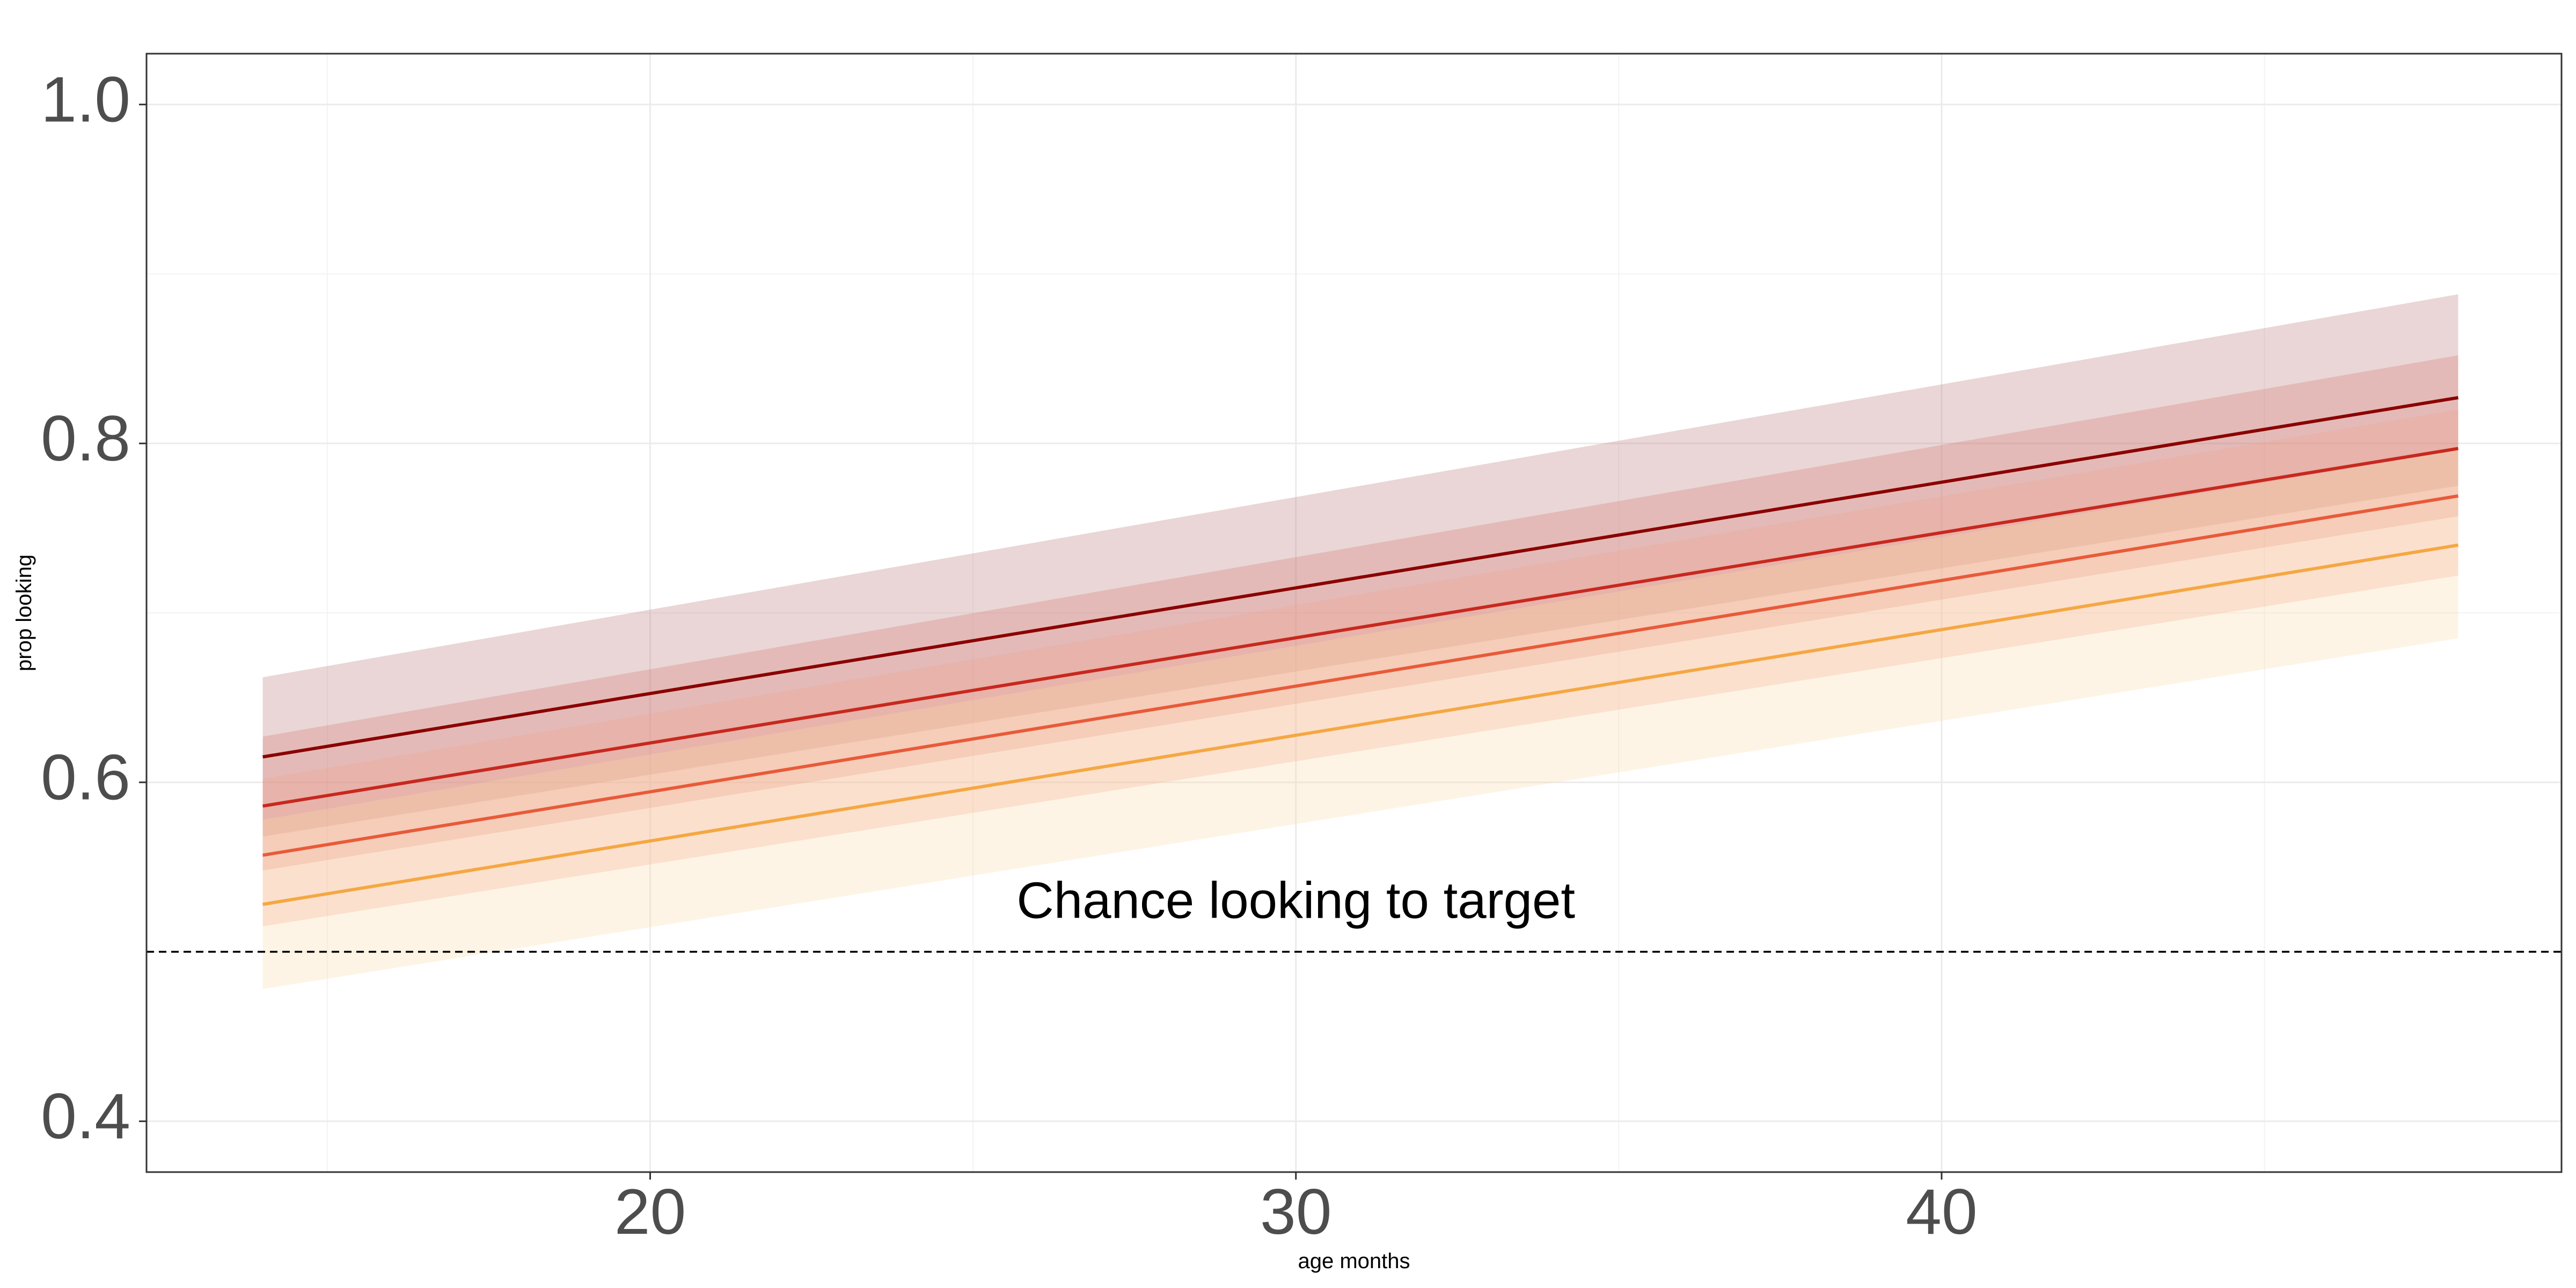 The width and height of the screenshot is (2576, 1288). What do you see at coordinates (1354, 1261) in the screenshot?
I see `x-axis-label: age months` at bounding box center [1354, 1261].